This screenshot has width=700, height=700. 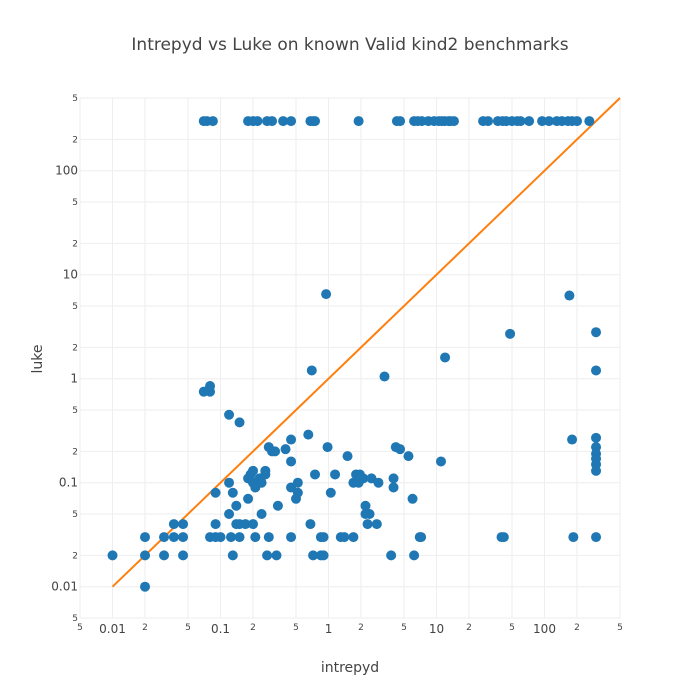 I want to click on y-tick-label: 100, so click(x=66, y=171).